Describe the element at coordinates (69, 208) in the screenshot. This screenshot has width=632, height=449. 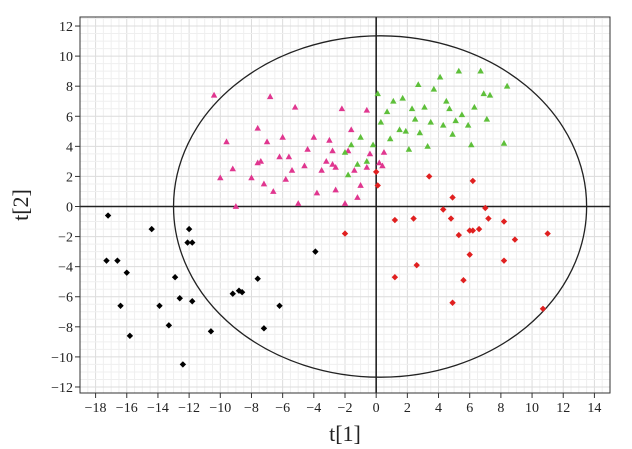
I see `y-tick-label: 0` at that location.